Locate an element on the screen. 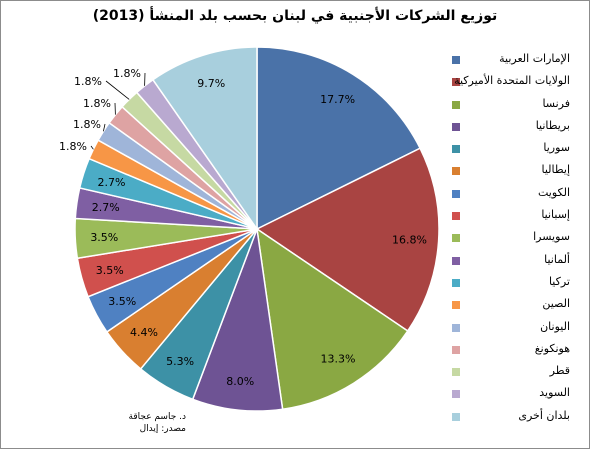 The height and width of the screenshot is (449, 590). legend-label: فرنسا is located at coordinates (556, 103).